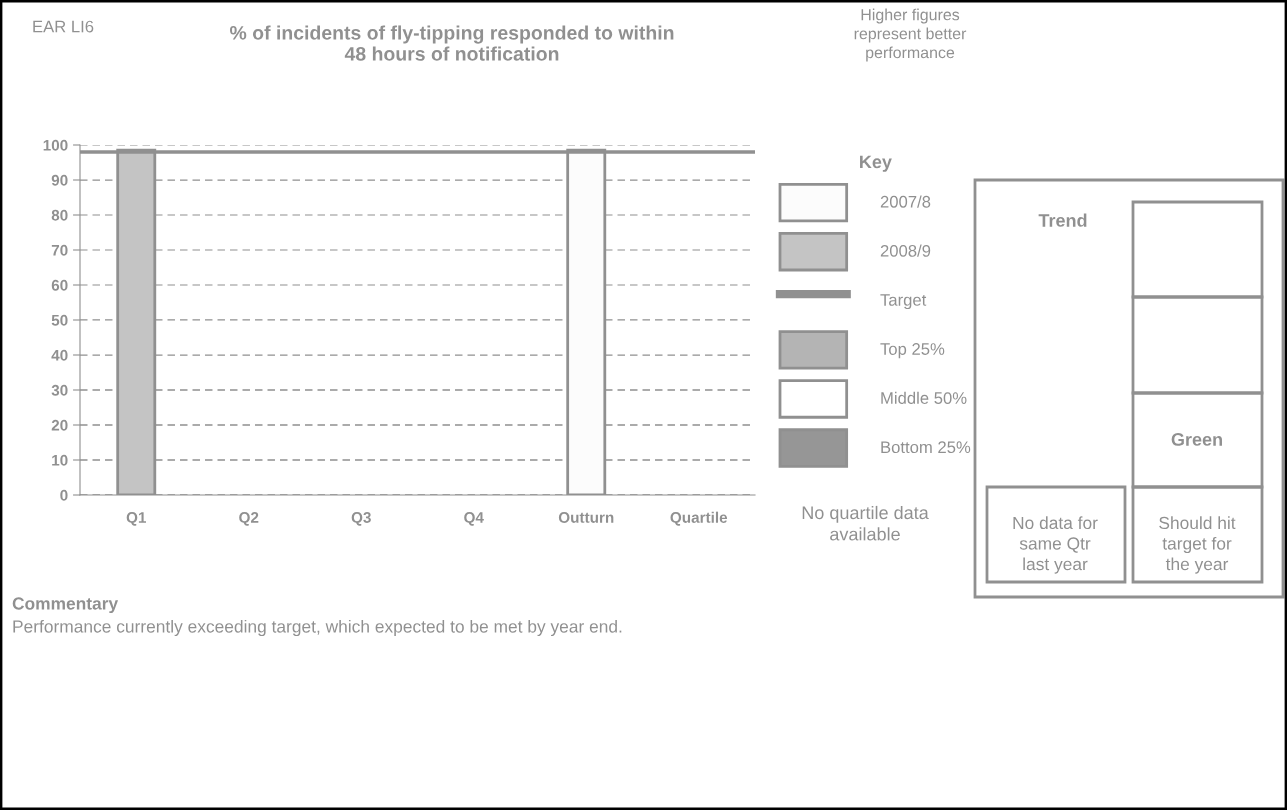  I want to click on text: Higher figures represent better performance, so click(910, 35).